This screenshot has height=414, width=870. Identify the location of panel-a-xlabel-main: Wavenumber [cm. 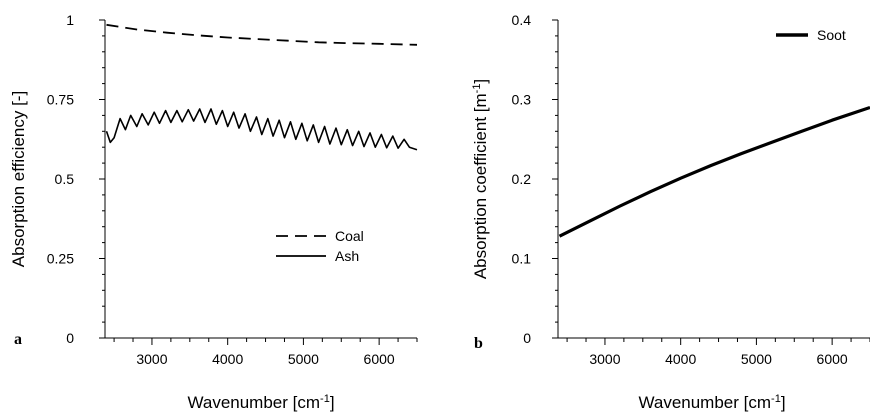
(253, 402).